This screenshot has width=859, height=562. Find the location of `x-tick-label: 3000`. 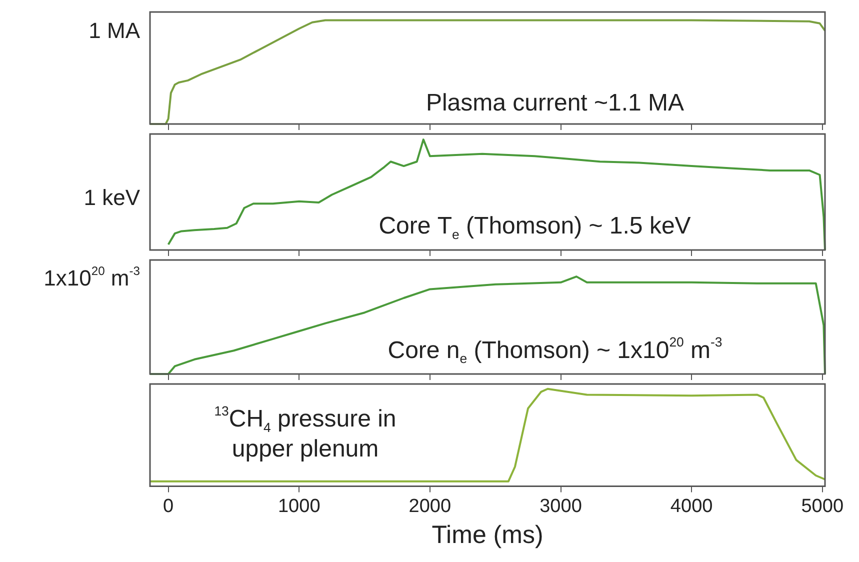

x-tick-label: 3000 is located at coordinates (561, 506).